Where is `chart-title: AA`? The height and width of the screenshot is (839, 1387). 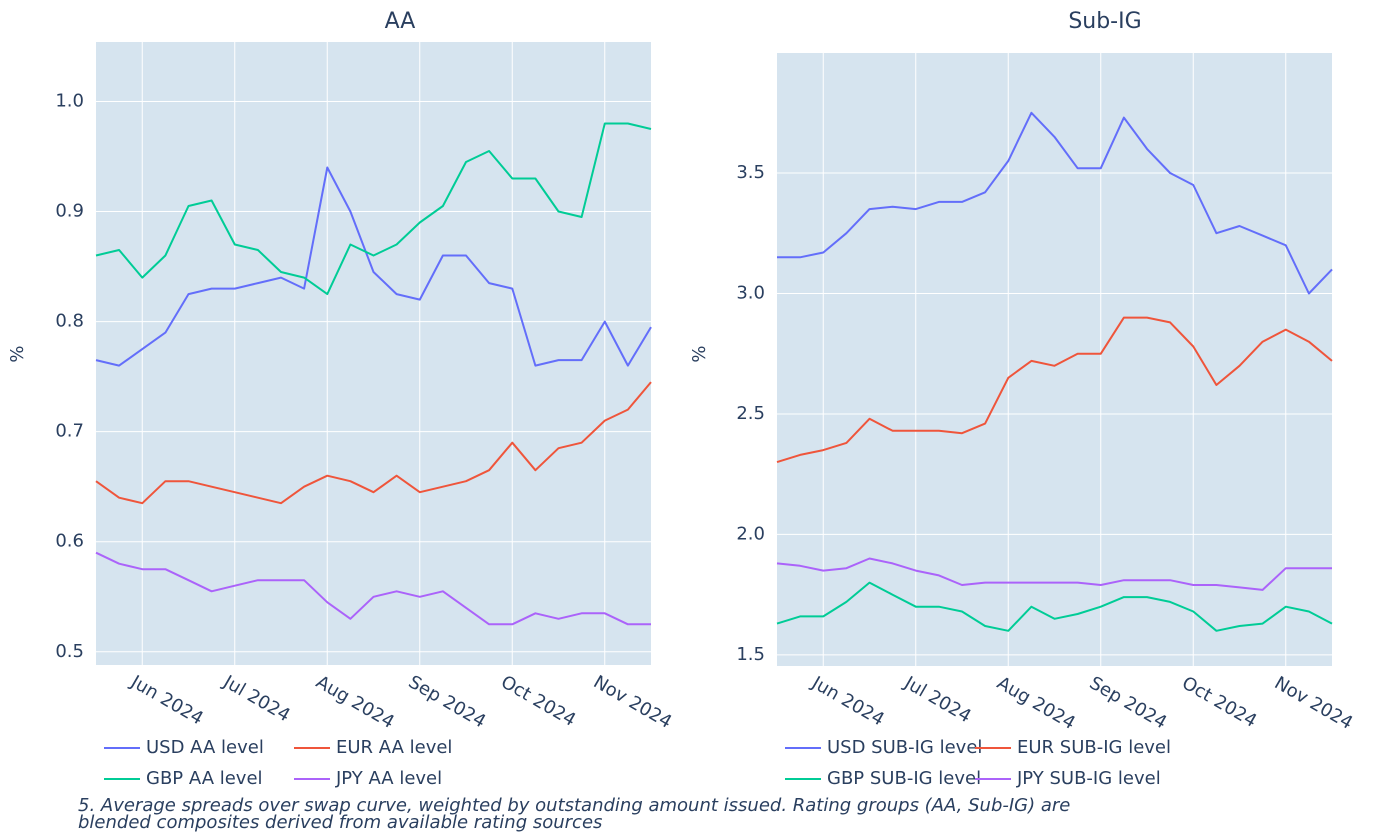
chart-title: AA is located at coordinates (400, 21).